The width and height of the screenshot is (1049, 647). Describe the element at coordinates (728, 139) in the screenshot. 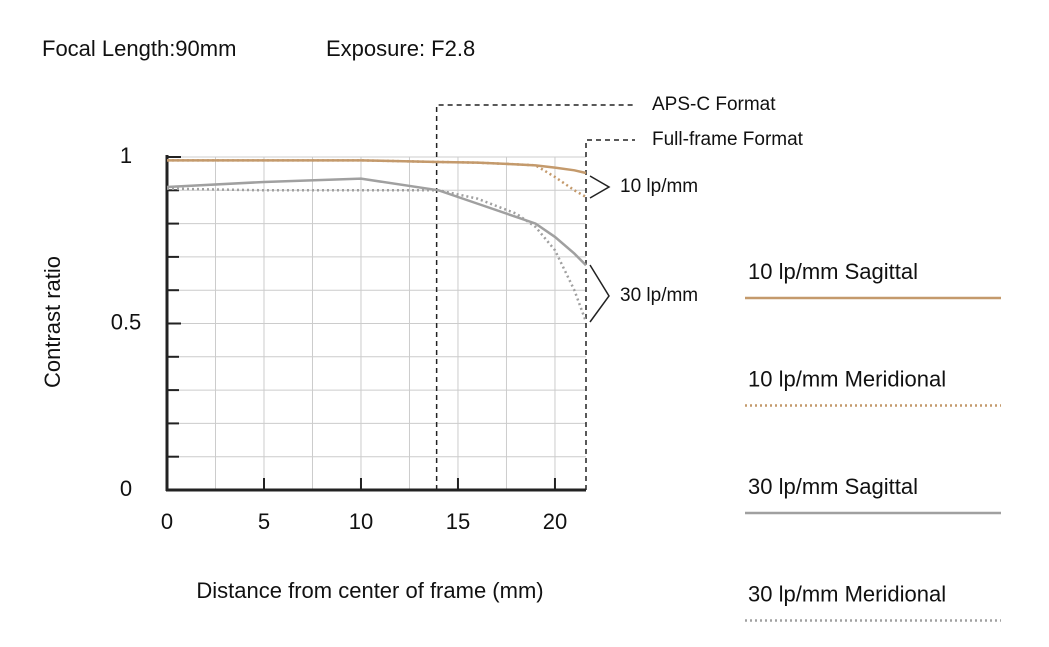

I see `format-label: Full-frame Format` at that location.